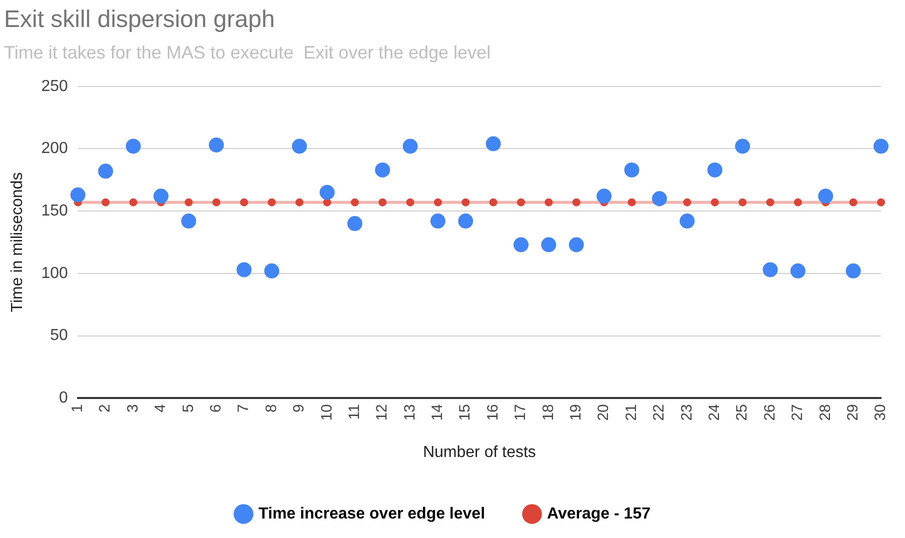  What do you see at coordinates (437, 412) in the screenshot?
I see `x-tick-label: 14` at bounding box center [437, 412].